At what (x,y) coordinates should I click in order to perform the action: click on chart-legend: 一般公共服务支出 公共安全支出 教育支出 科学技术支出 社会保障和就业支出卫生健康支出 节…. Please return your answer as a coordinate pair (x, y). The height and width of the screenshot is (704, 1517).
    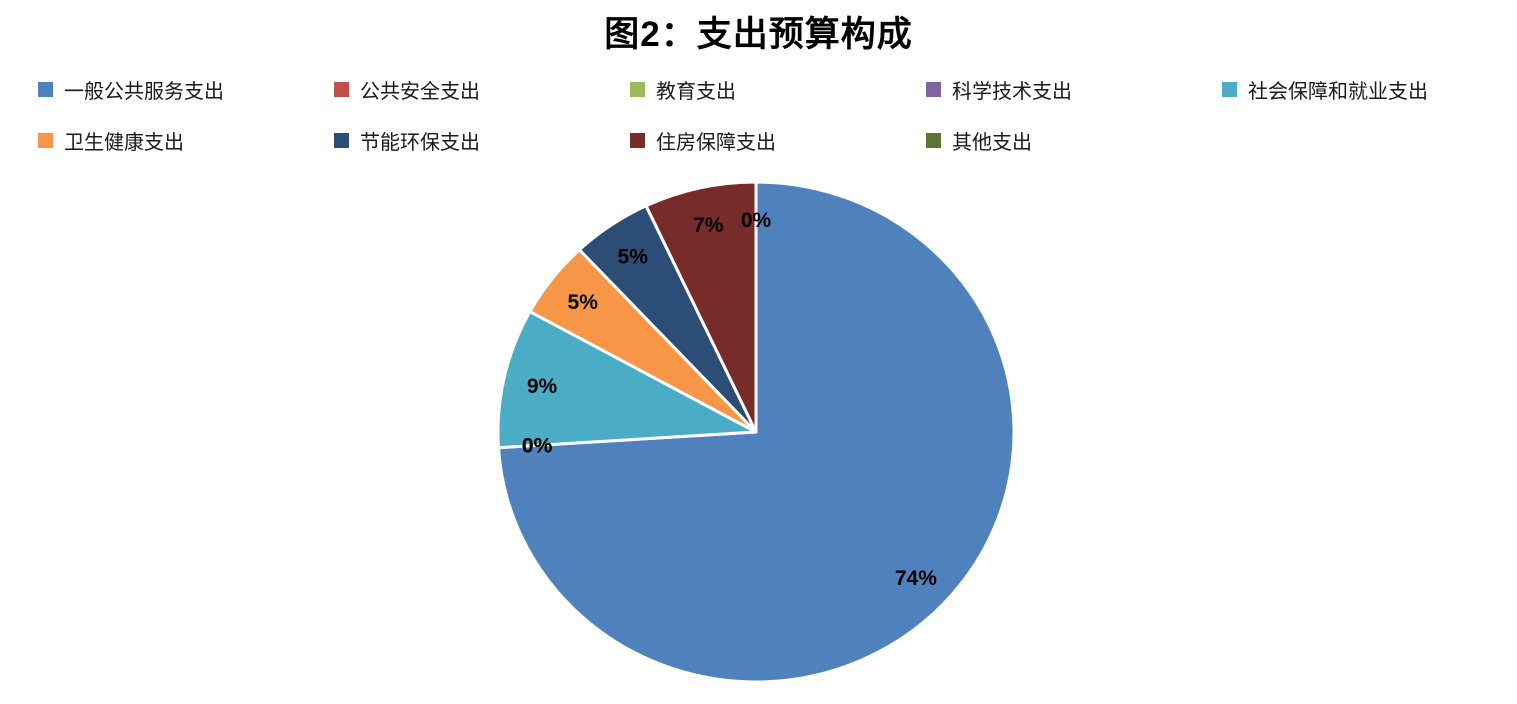
    Looking at the image, I should click on (777, 115).